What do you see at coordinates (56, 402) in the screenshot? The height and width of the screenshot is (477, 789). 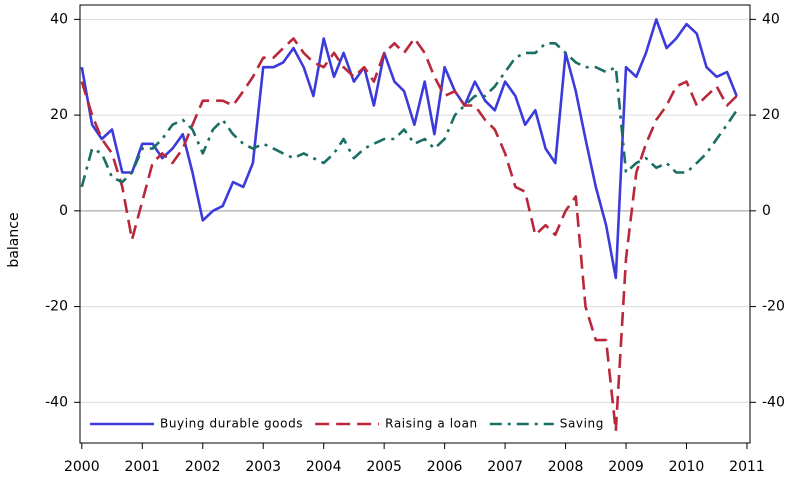 I see `y-tick-label: -40` at bounding box center [56, 402].